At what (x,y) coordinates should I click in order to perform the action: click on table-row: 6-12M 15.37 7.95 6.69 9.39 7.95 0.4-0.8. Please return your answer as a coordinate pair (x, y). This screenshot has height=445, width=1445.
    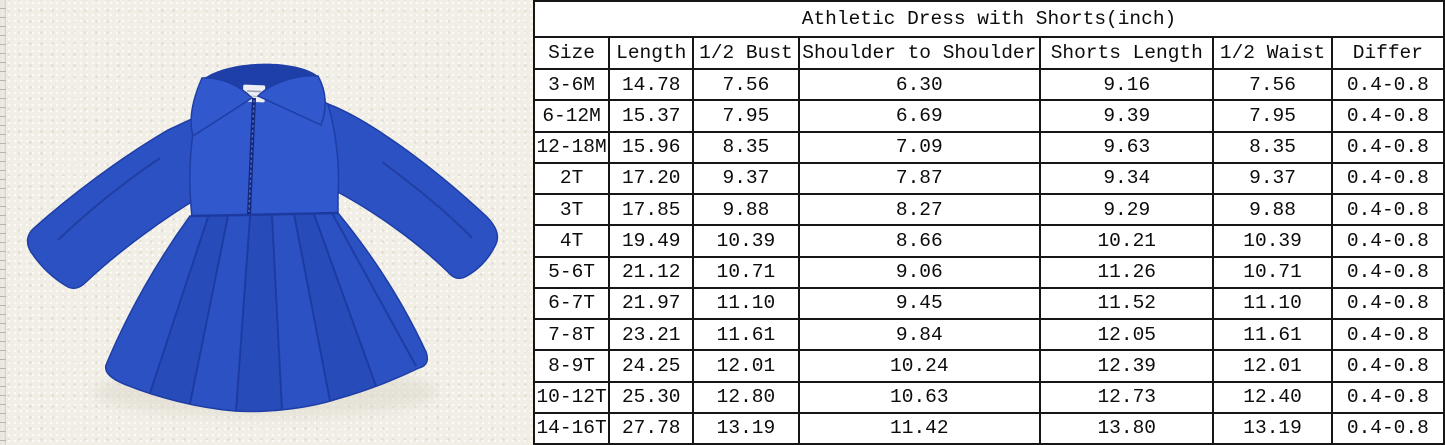
    Looking at the image, I should click on (988, 116).